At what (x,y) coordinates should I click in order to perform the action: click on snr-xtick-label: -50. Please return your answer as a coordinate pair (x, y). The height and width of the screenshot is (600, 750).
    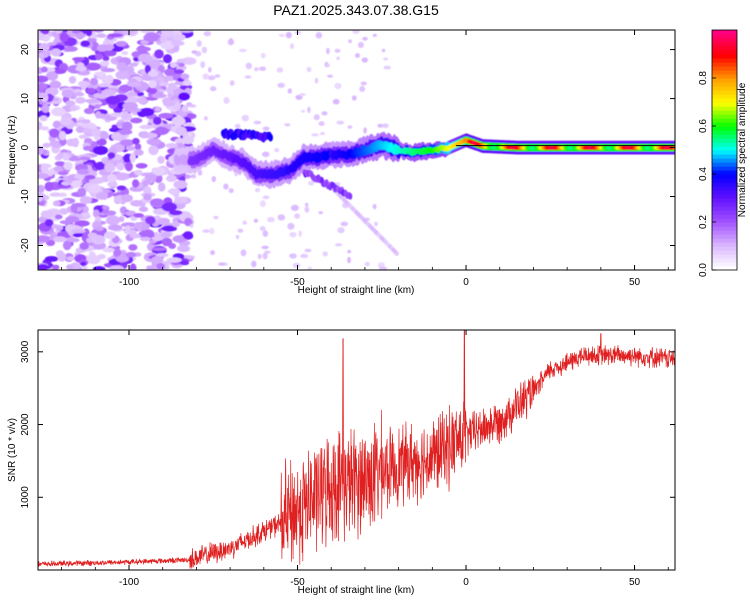
    Looking at the image, I should click on (297, 582).